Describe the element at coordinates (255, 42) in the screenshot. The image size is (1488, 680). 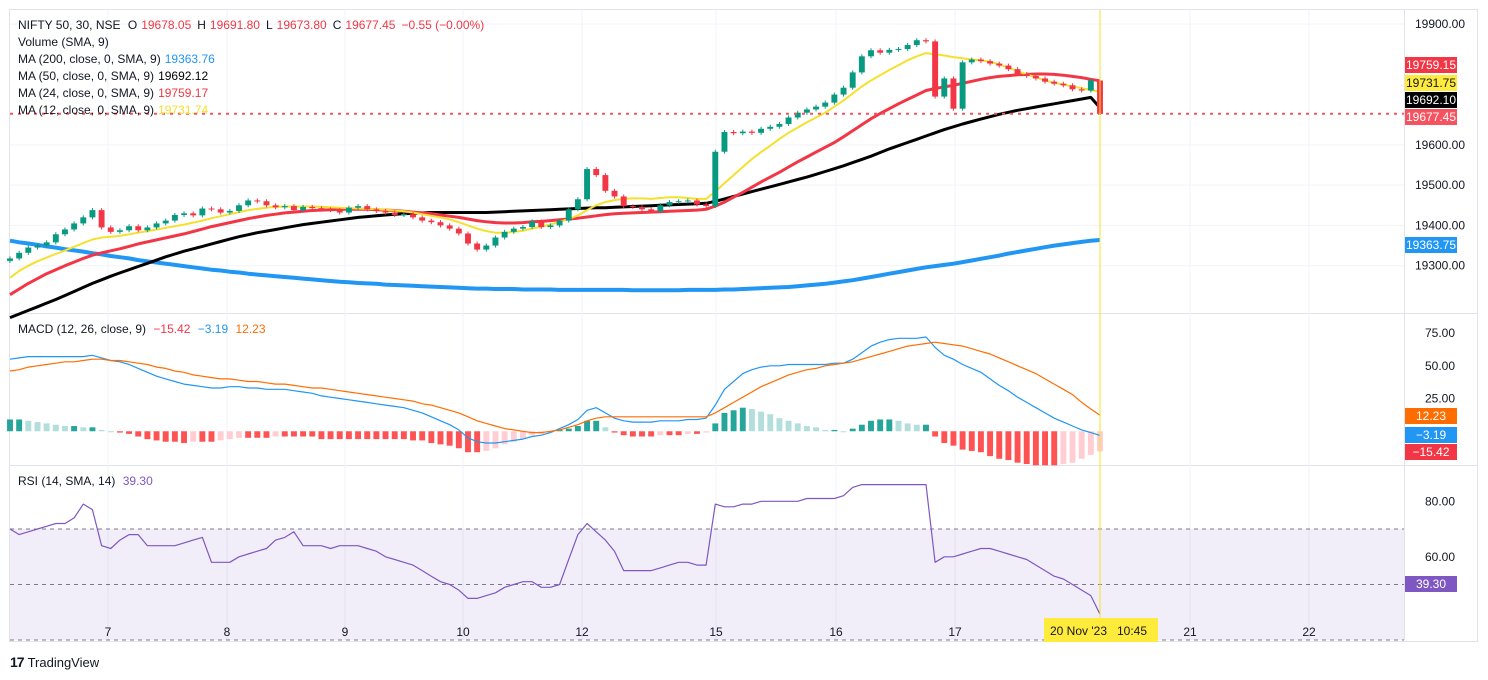
I see `legend-row: Volume (SMA, 9)` at that location.